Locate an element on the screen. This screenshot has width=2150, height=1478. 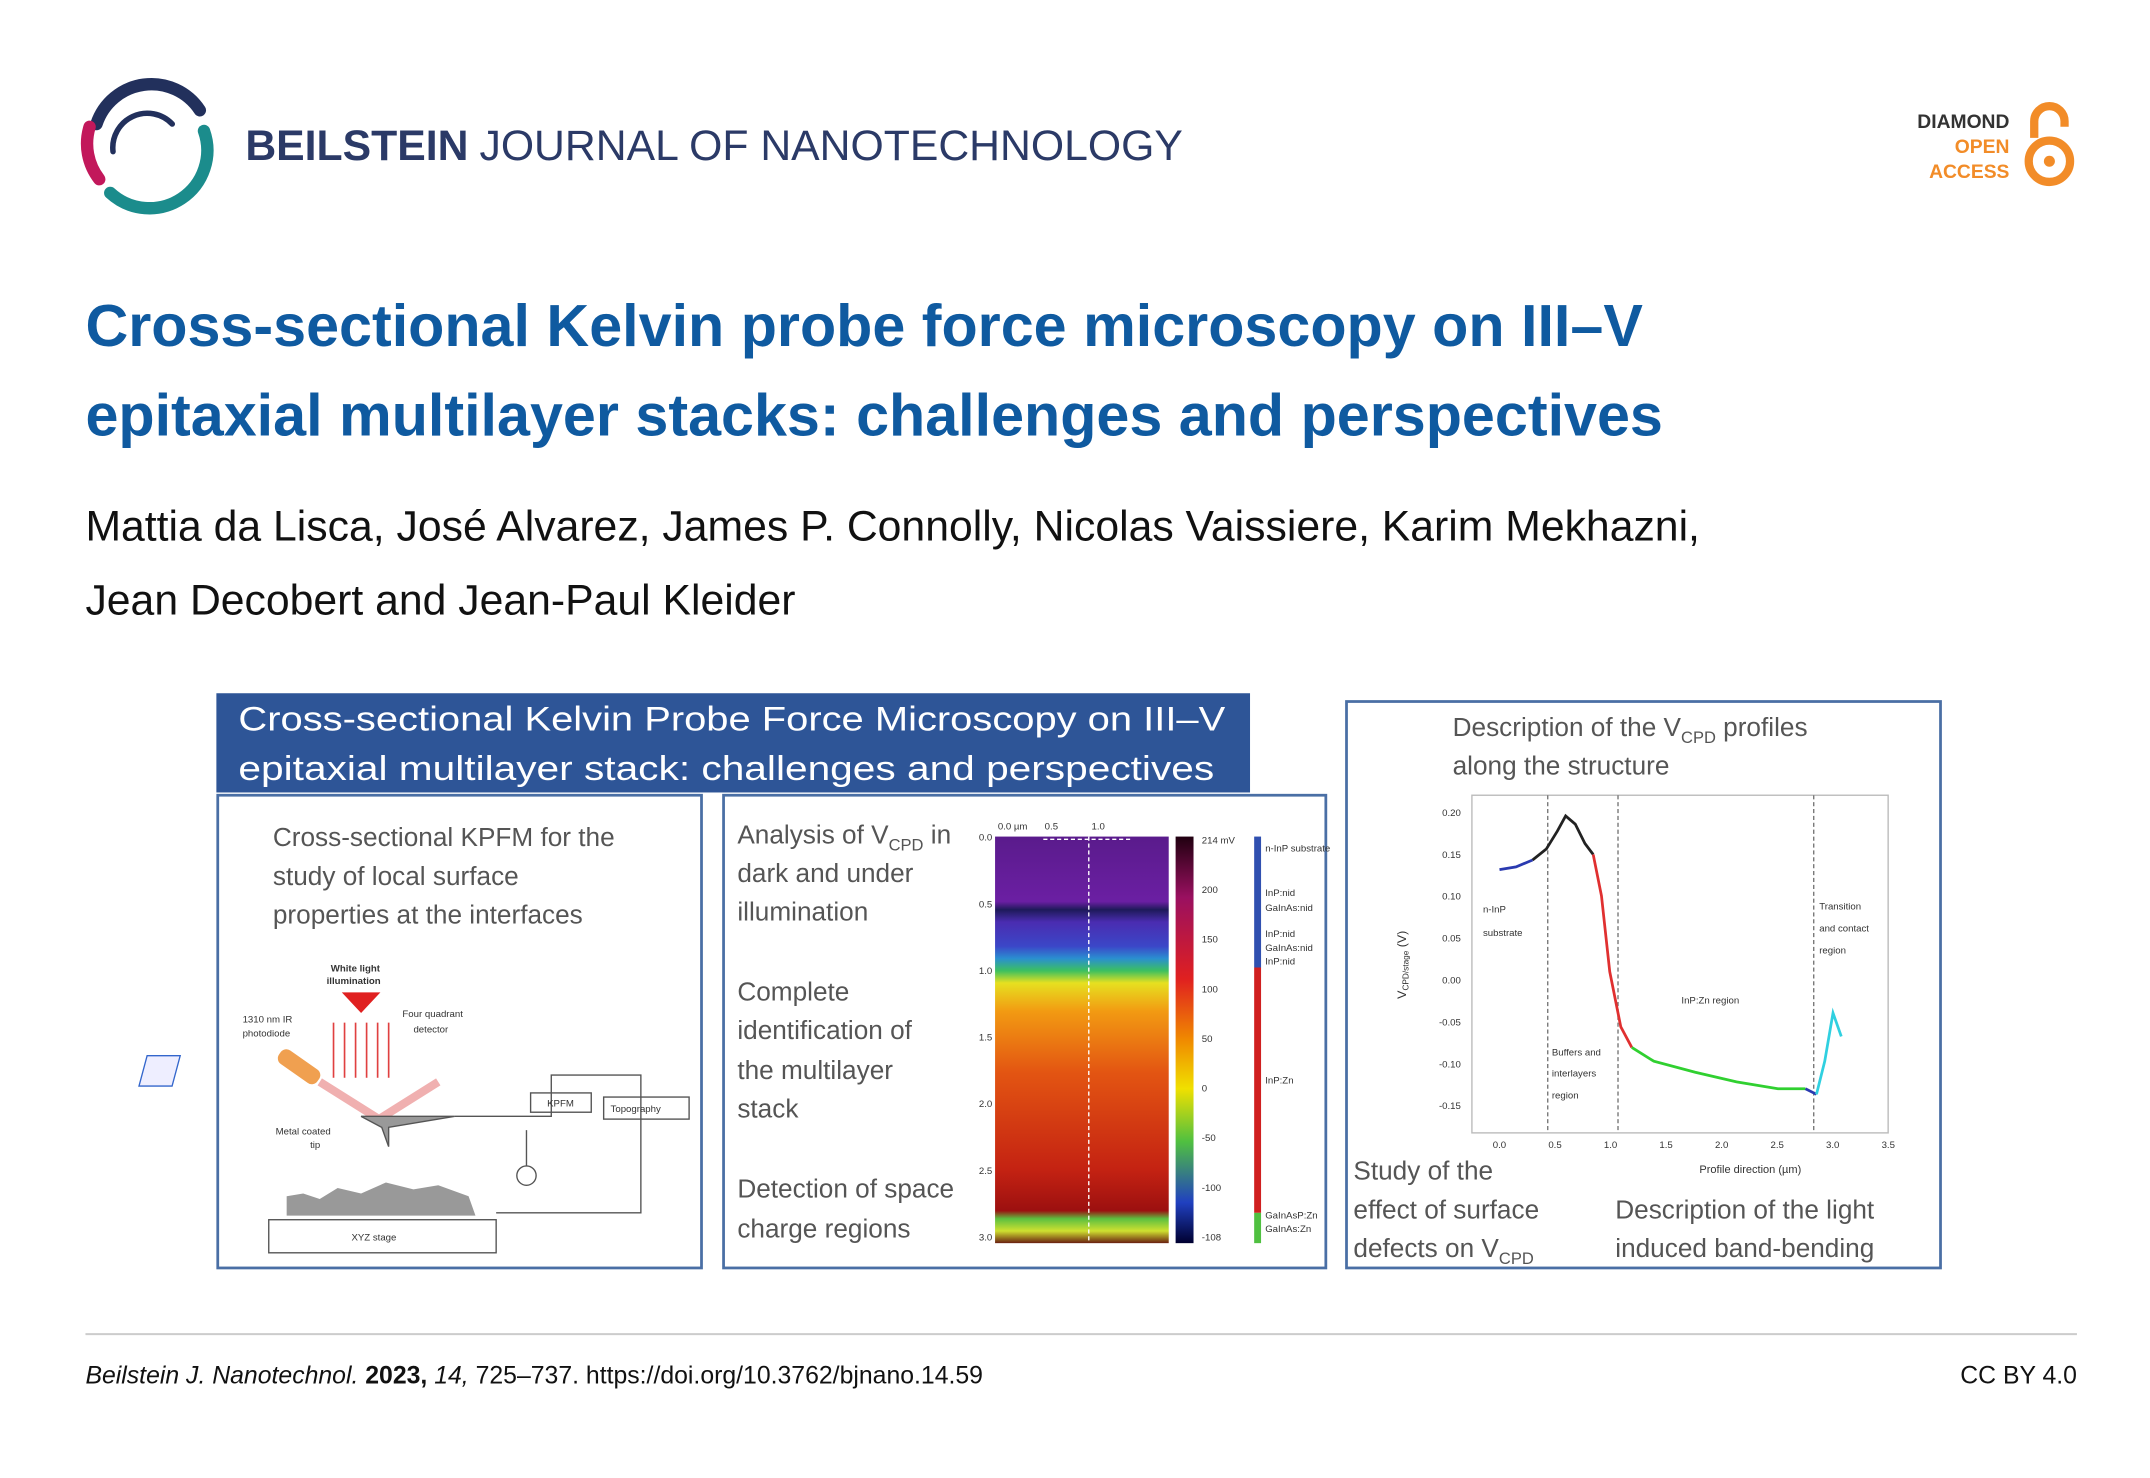
ga-heading-box is located at coordinates (733, 743).